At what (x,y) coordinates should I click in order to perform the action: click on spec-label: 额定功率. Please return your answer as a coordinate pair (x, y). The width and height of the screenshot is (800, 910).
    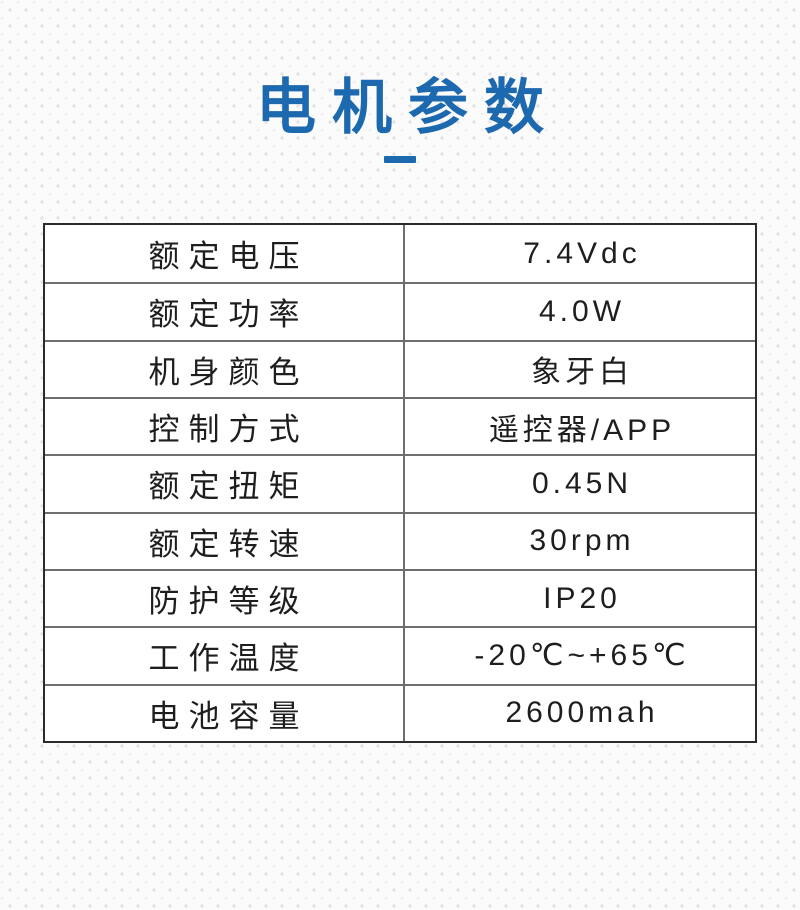
    Looking at the image, I should click on (224, 311).